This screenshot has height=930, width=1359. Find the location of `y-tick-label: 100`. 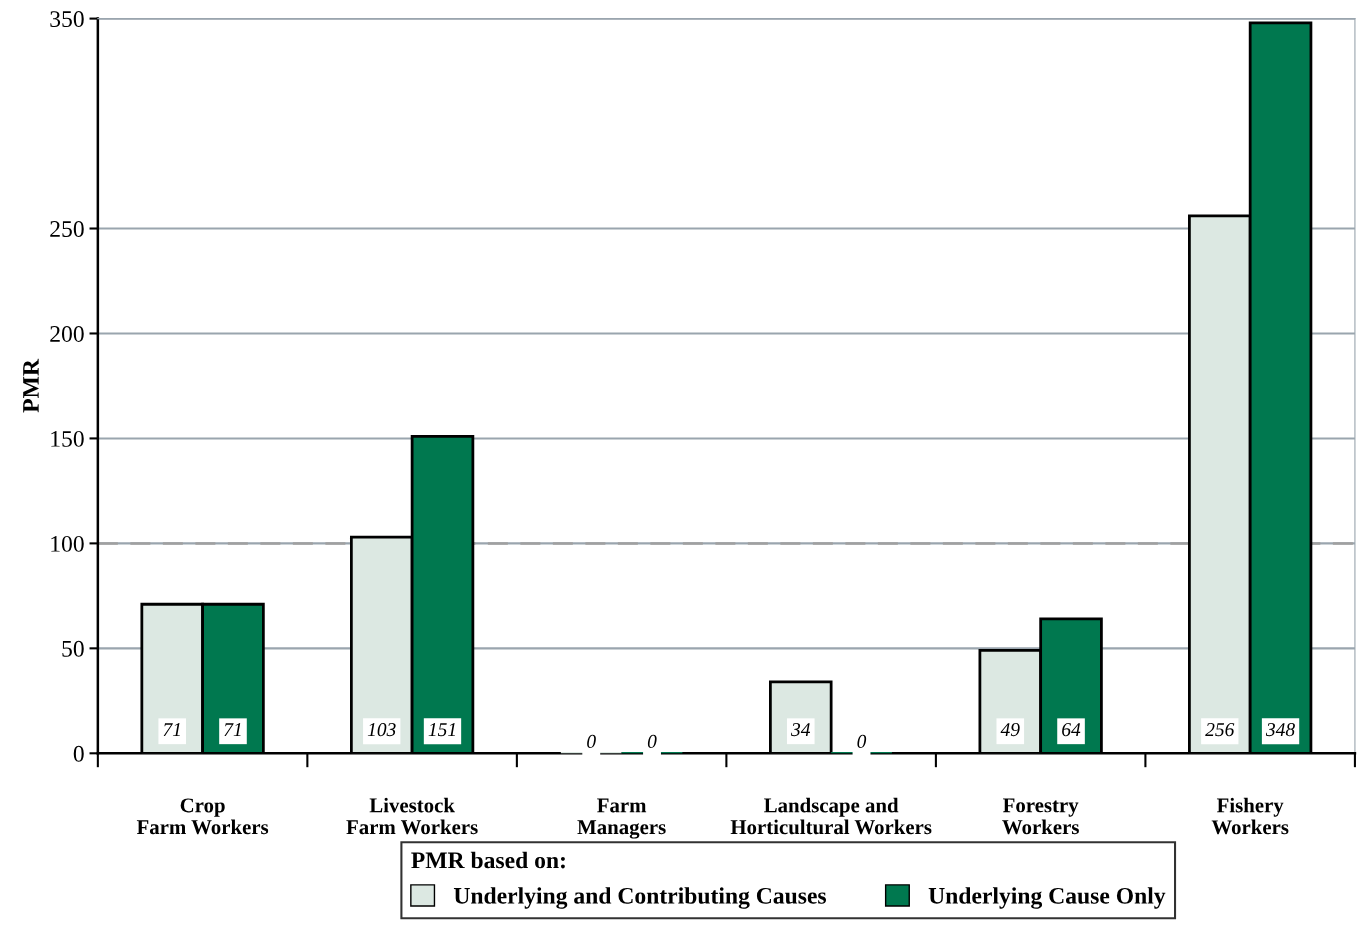

y-tick-label: 100 is located at coordinates (67, 543).